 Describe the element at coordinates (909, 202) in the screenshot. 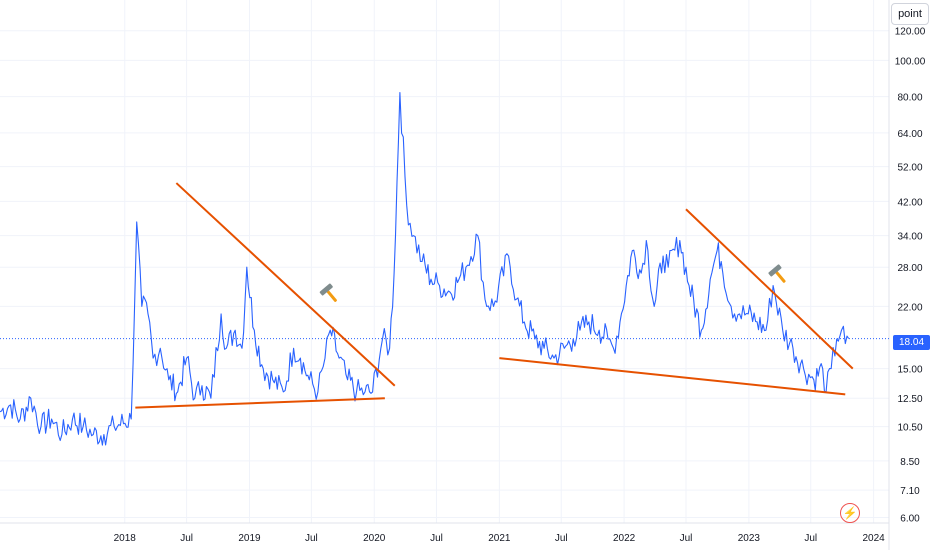

I see `y-tick-label: 42.00` at that location.